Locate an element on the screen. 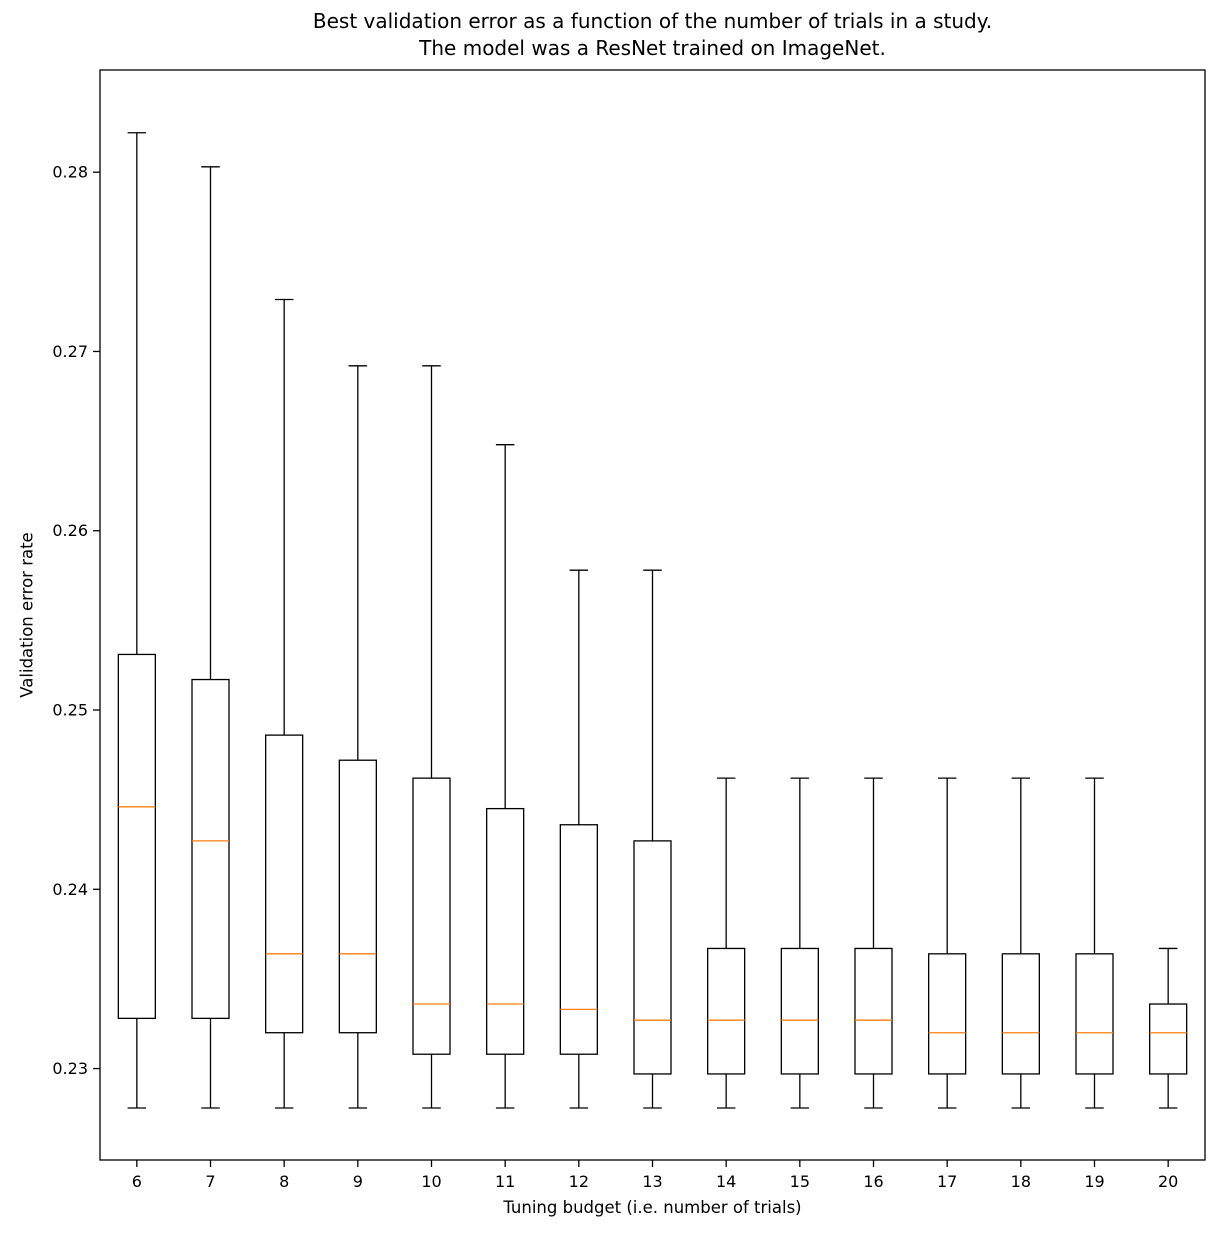 The width and height of the screenshot is (1230, 1234). x-tick-label: 11 is located at coordinates (505, 1181).